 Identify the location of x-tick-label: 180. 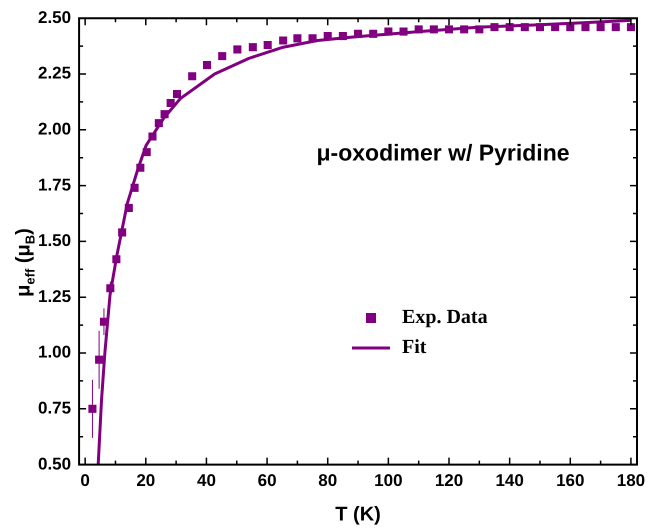
(631, 480).